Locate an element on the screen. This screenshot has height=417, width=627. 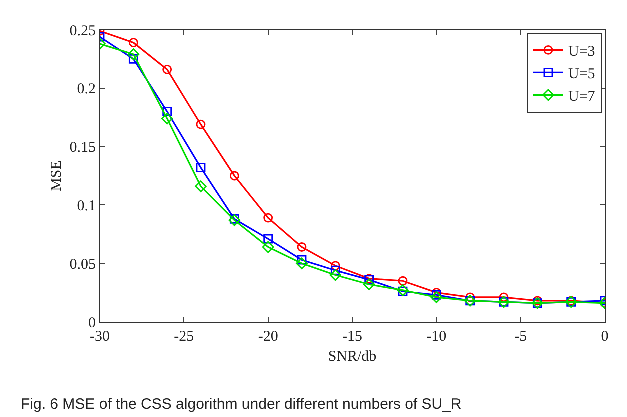
y-tick-label: 0.05 is located at coordinates (83, 264).